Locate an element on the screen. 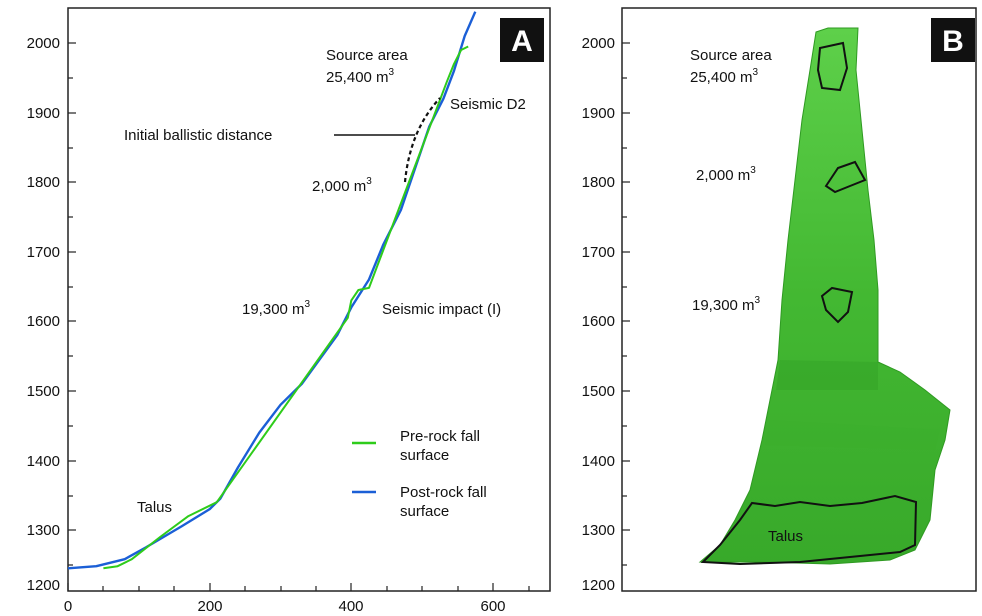 The image size is (982, 616). legend-pre-label-line2: surface is located at coordinates (424, 455).